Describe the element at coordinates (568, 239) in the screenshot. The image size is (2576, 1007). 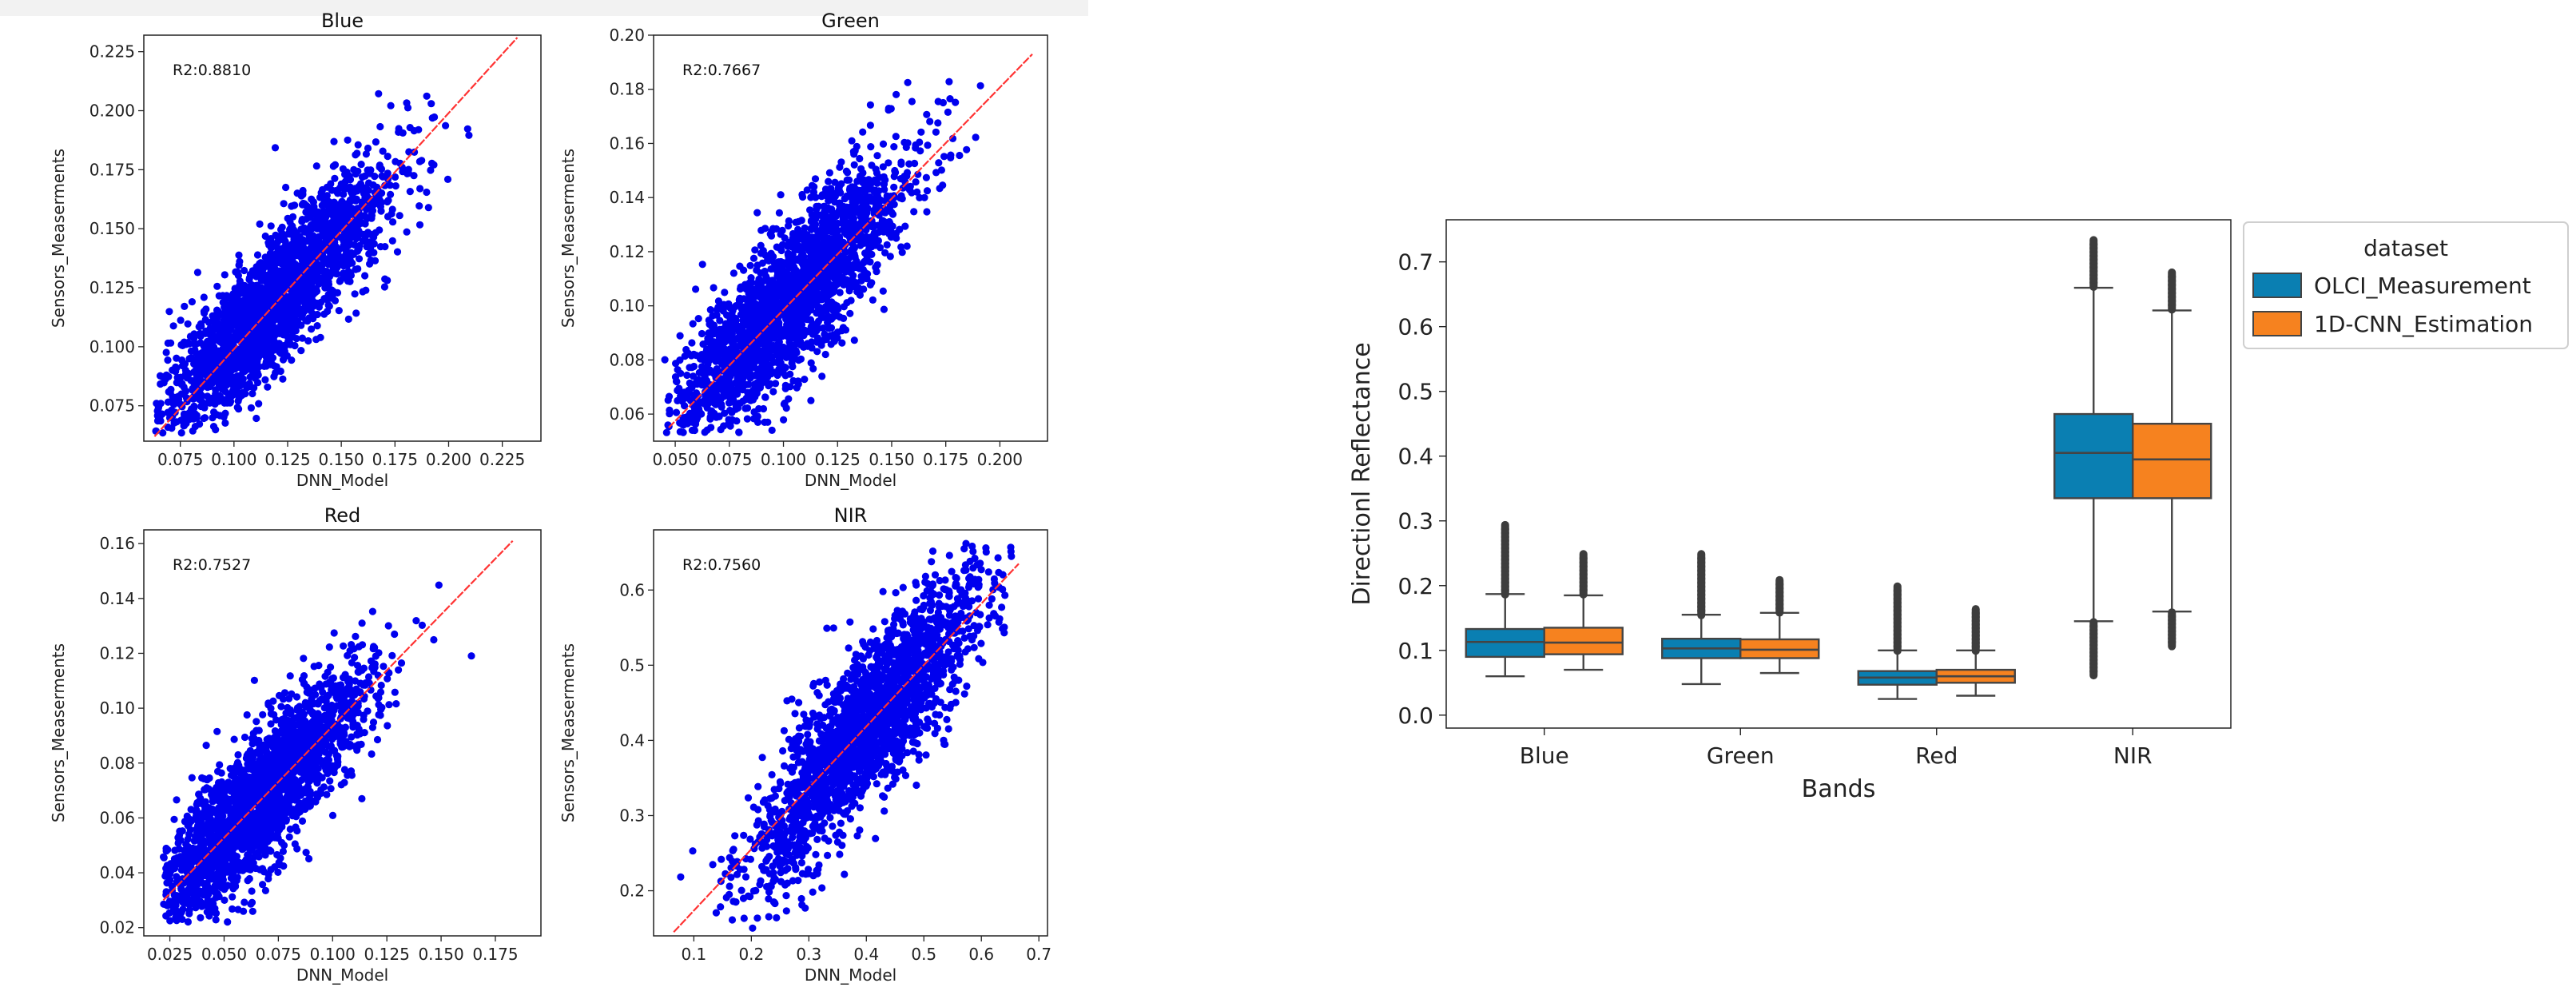
I see `y-axis-label: Sensors_Measerments` at that location.